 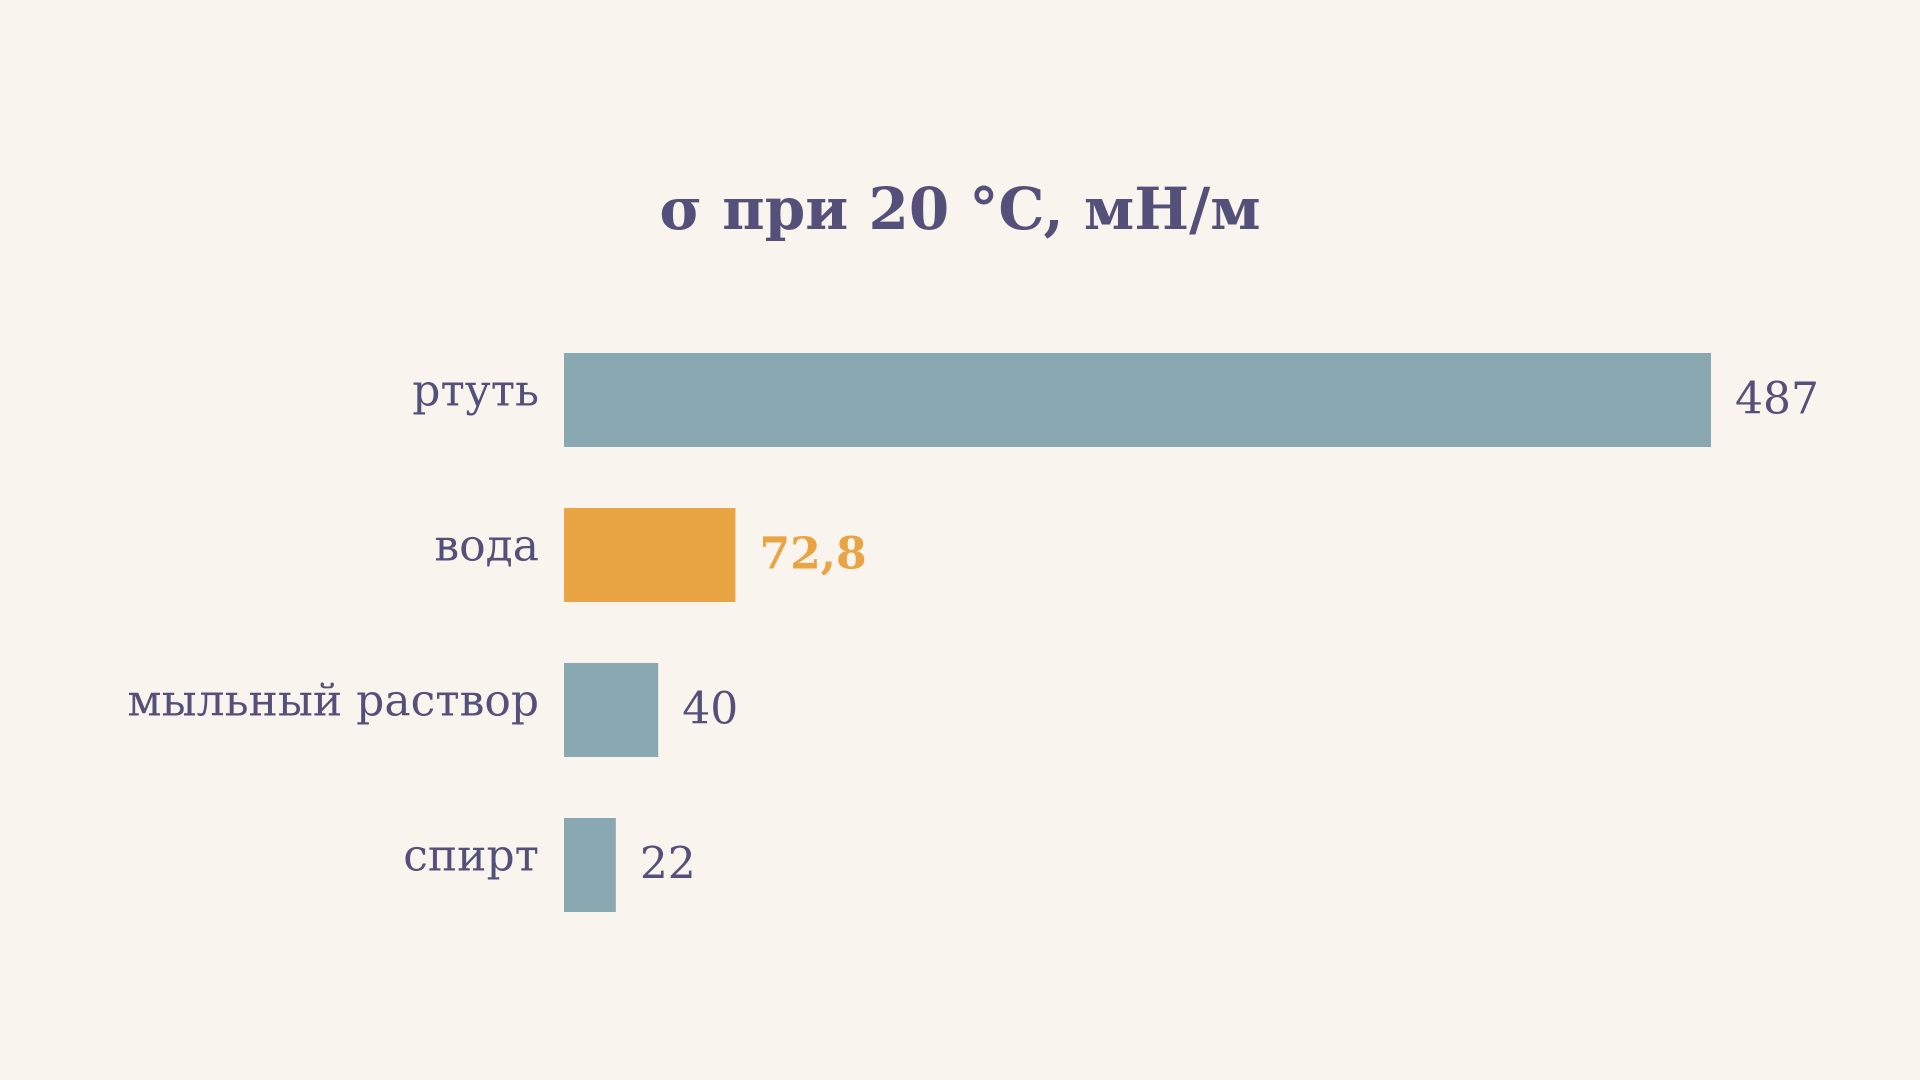 I want to click on value-label: 22, so click(x=668, y=864).